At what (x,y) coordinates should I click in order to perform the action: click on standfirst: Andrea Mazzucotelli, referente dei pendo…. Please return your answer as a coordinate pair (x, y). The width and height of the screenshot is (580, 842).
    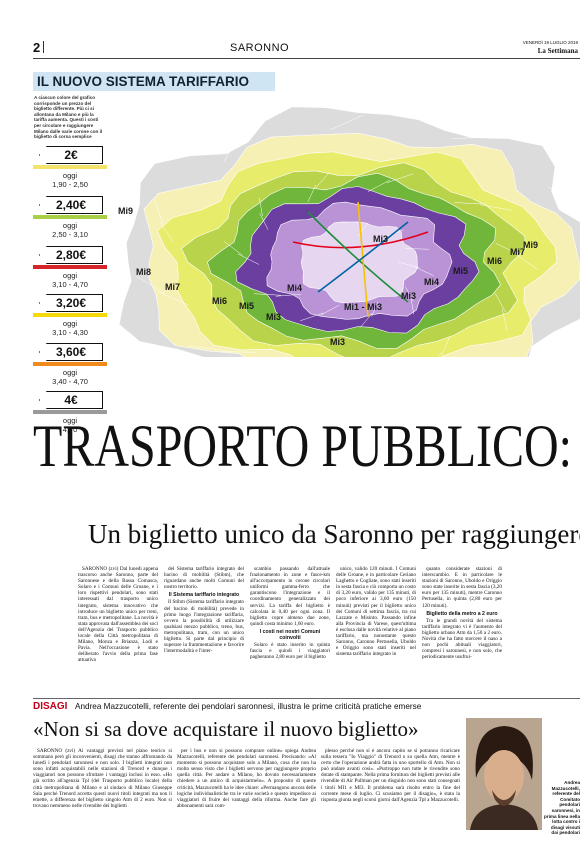
    Looking at the image, I should click on (248, 706).